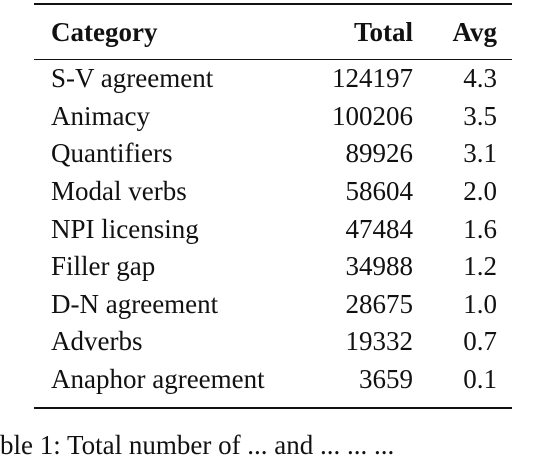 Image resolution: width=548 pixels, height=461 pixels. I want to click on table-row: Animacy 100206 3.5, so click(273, 117).